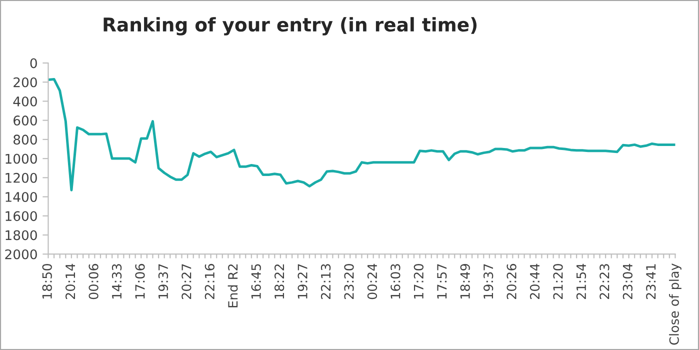 The width and height of the screenshot is (699, 350). I want to click on x-tick-label: 22:23, so click(605, 282).